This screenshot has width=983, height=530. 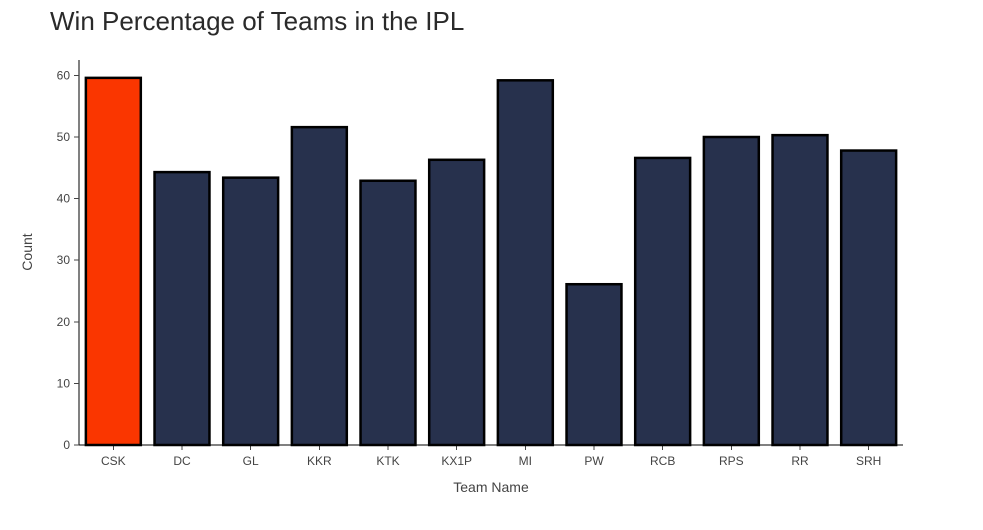 What do you see at coordinates (64, 75) in the screenshot?
I see `y-tick-label: 60` at bounding box center [64, 75].